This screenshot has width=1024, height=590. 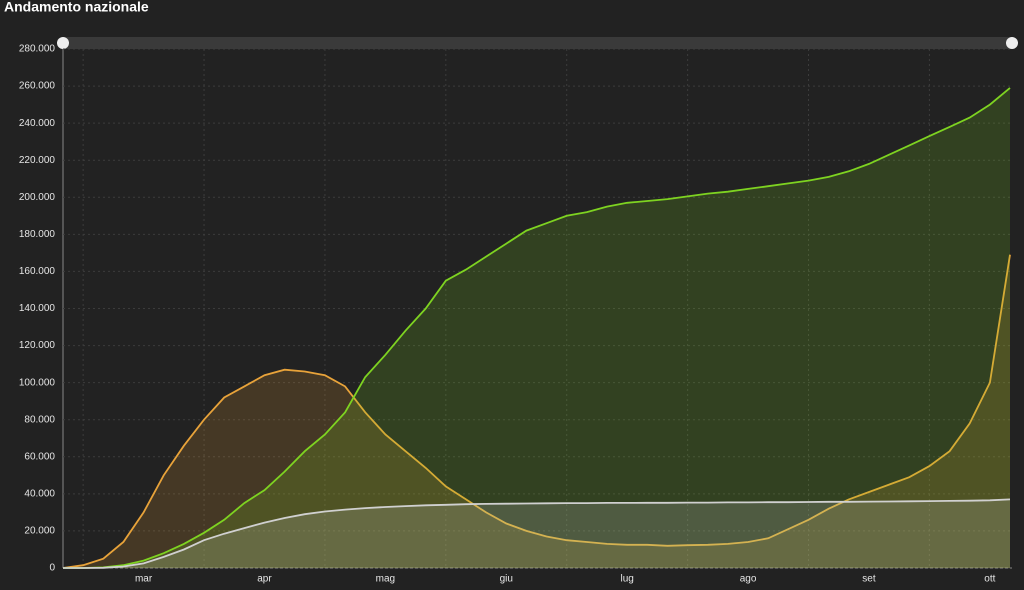 What do you see at coordinates (37, 308) in the screenshot?
I see `y-tick-label: 140.000` at bounding box center [37, 308].